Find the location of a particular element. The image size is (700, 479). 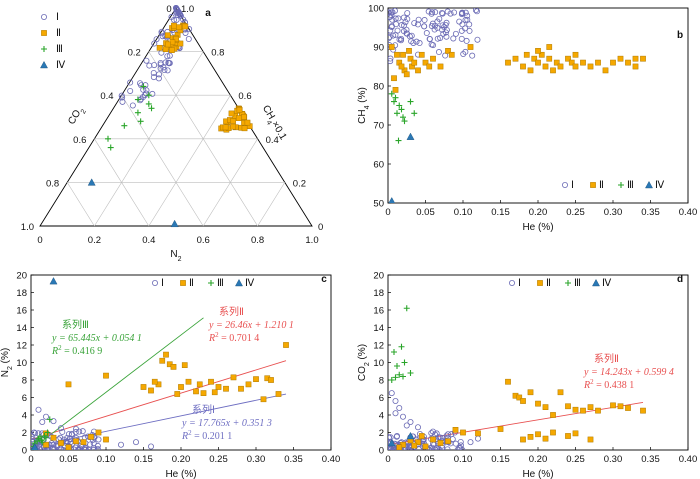

fit-equation-Ⅱ: y = 14.243x + 0.599 4 is located at coordinates (628, 372).